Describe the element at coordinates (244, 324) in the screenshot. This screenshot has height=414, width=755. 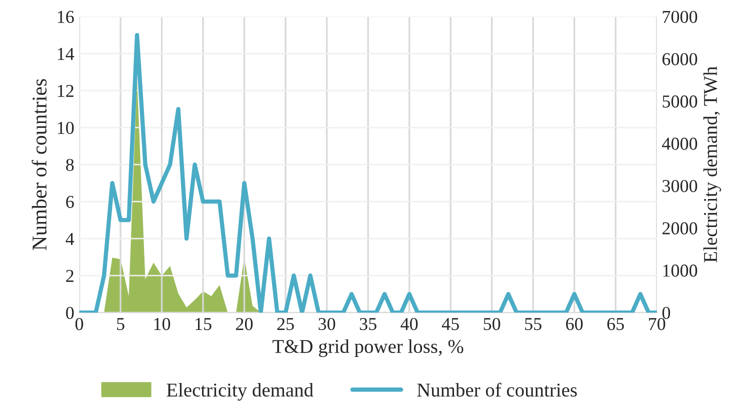
I see `x-tick-label: 20` at that location.